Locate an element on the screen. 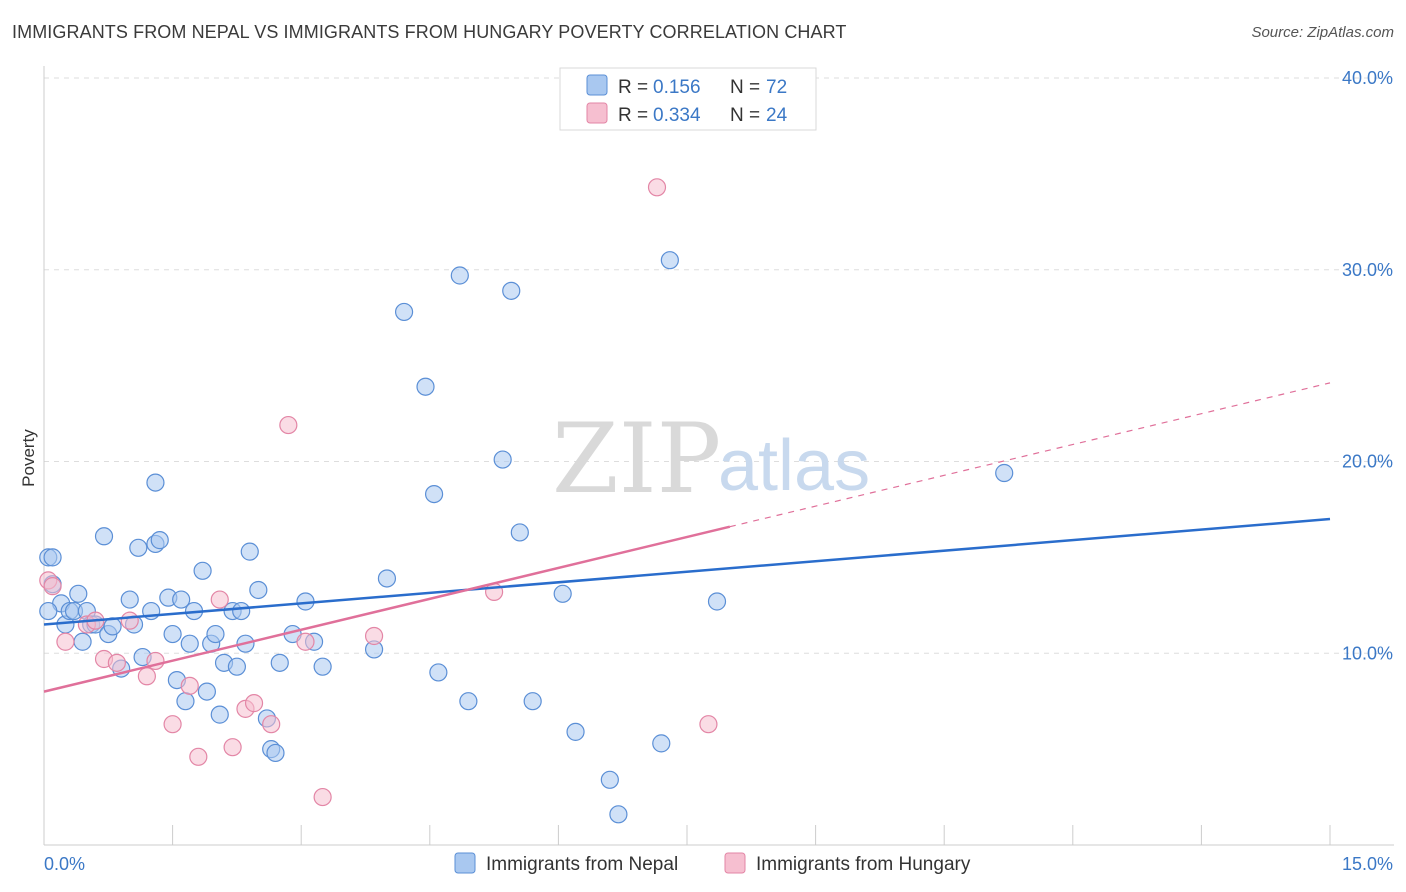 The height and width of the screenshot is (892, 1406). bottom-legend-swatch-hungary is located at coordinates (735, 863).